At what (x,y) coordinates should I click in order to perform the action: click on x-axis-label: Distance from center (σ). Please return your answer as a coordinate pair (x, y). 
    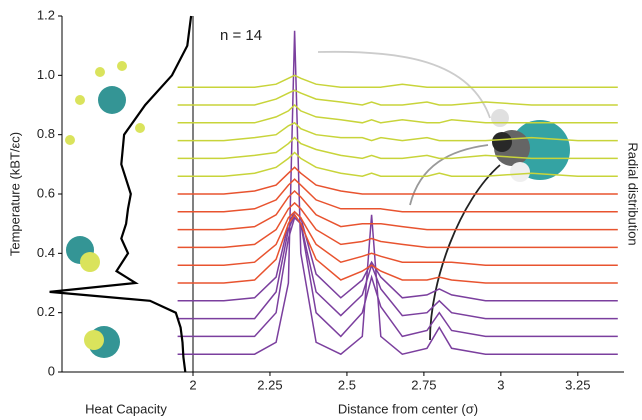
    Looking at the image, I should click on (408, 408).